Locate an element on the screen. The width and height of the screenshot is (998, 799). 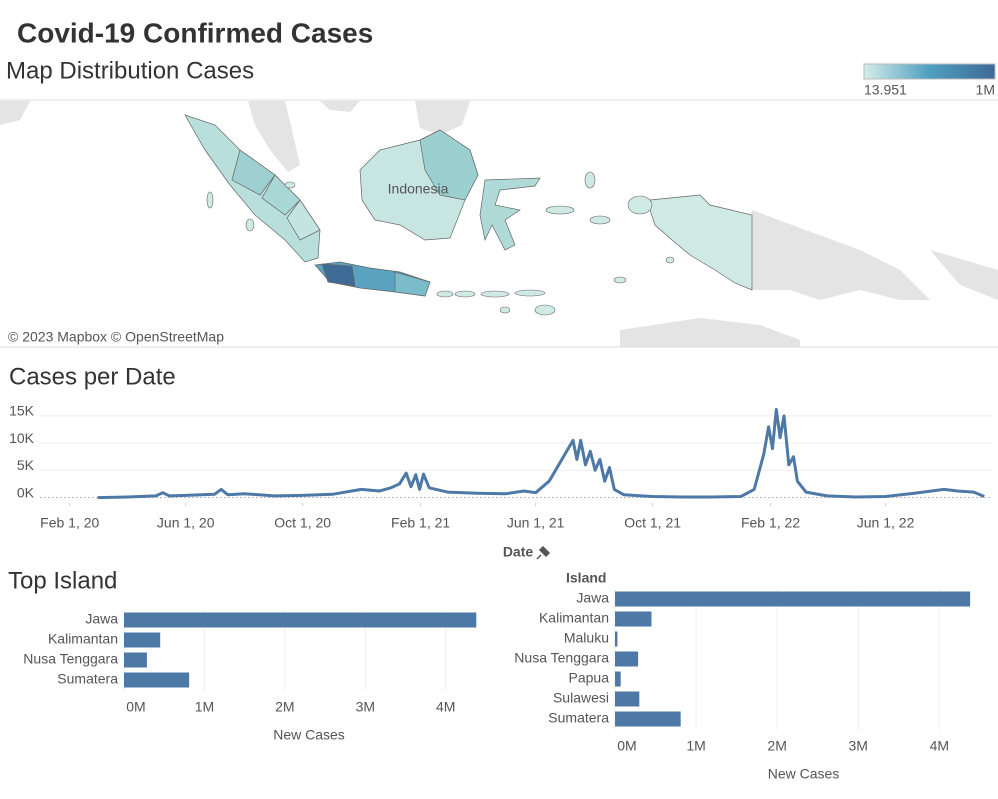
map-title: Map Distribution Cases is located at coordinates (130, 70).